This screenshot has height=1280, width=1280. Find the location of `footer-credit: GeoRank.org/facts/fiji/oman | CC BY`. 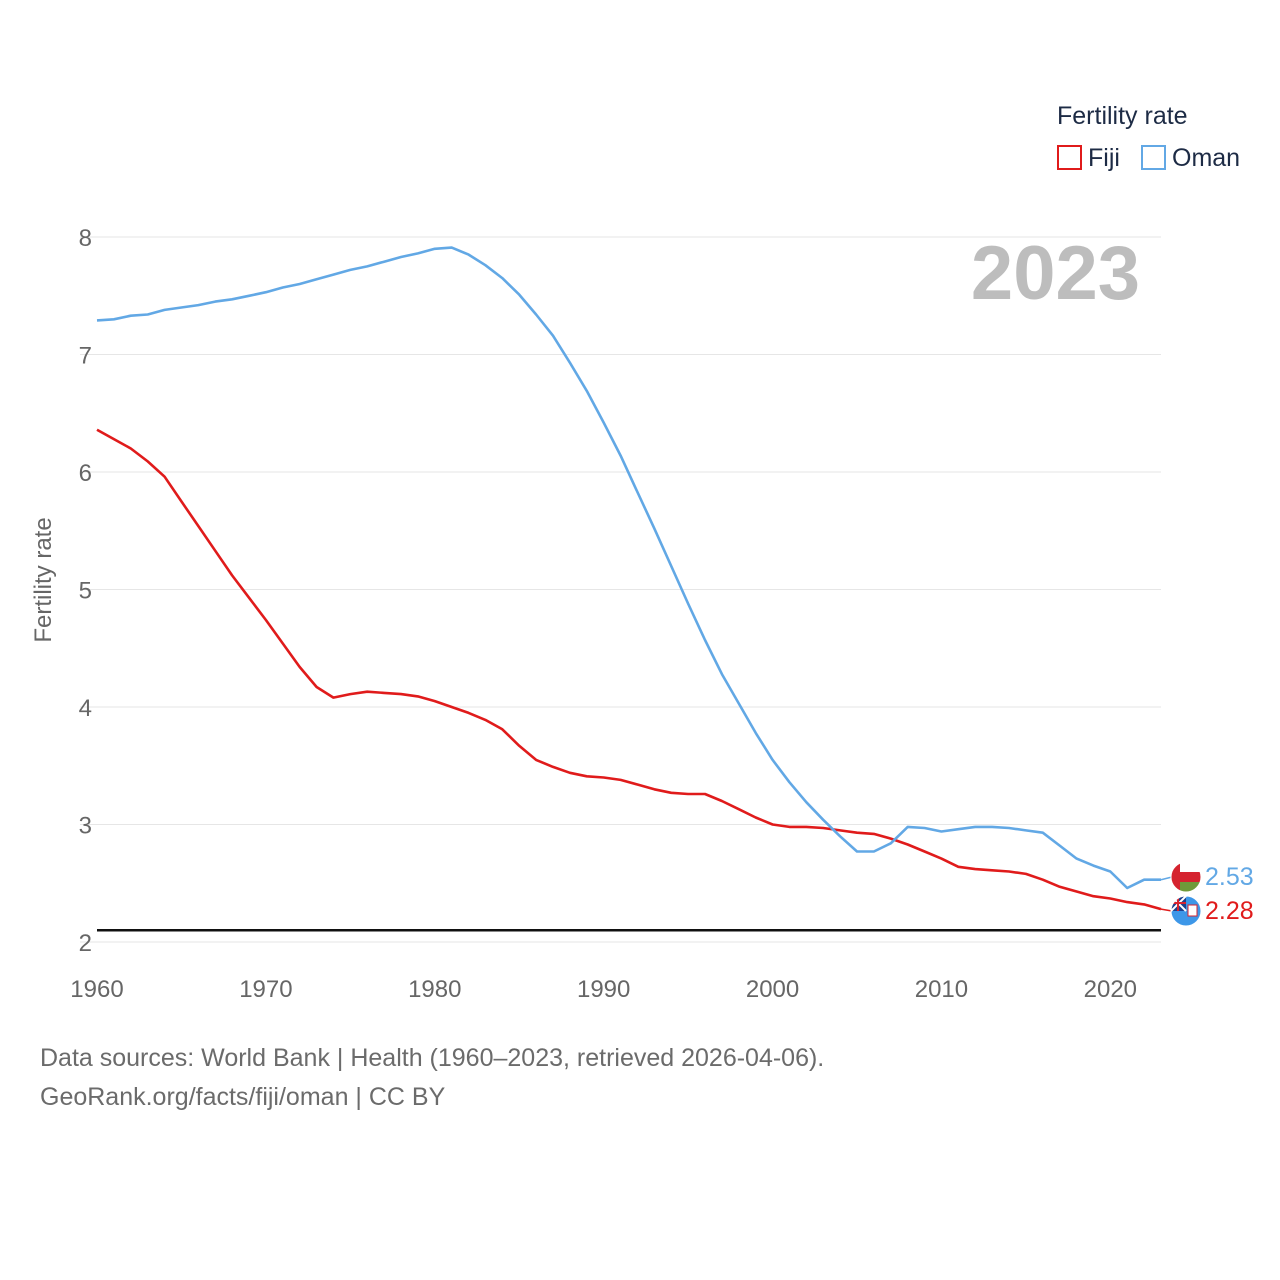

footer-credit: GeoRank.org/facts/fiji/oman | CC BY is located at coordinates (243, 1097).